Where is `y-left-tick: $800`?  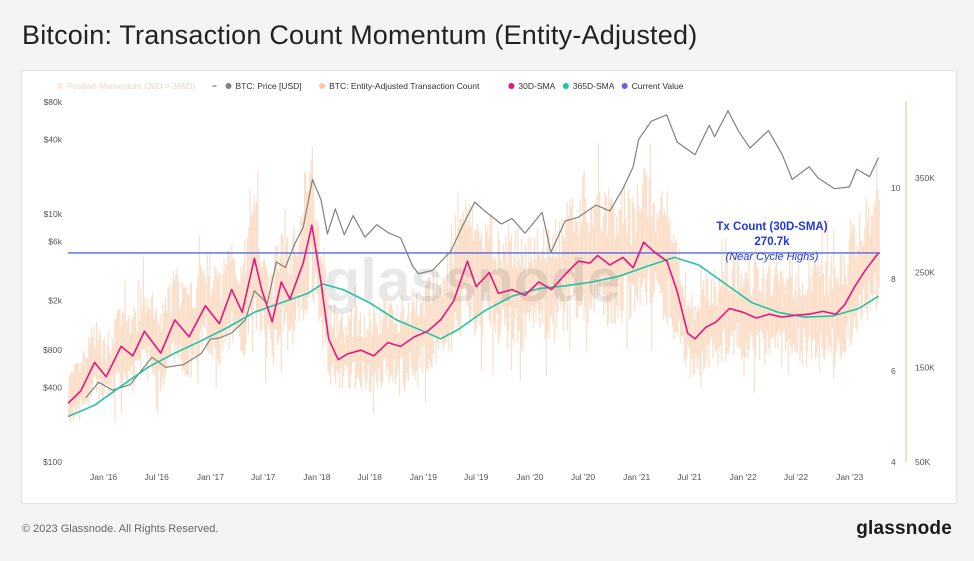 y-left-tick: $800 is located at coordinates (52, 350).